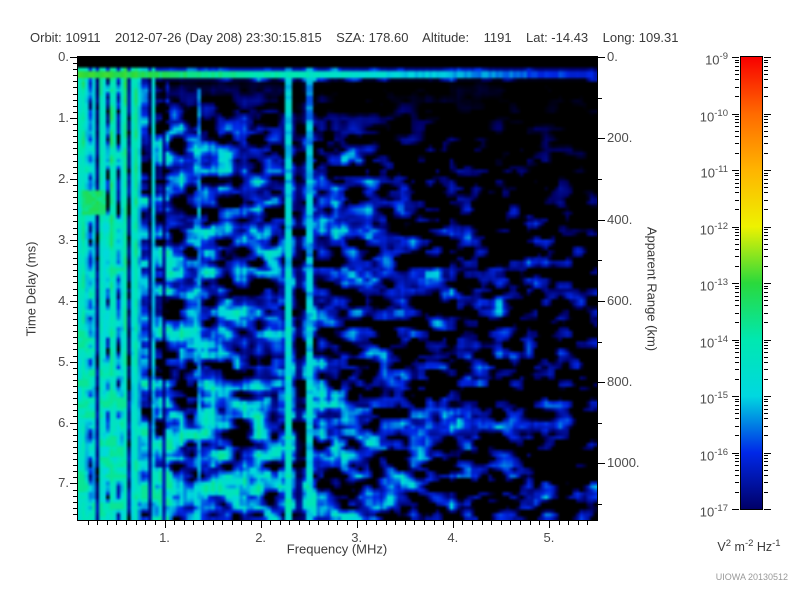 Image resolution: width=800 pixels, height=600 pixels. I want to click on range-axis-tick-label: 400., so click(620, 219).